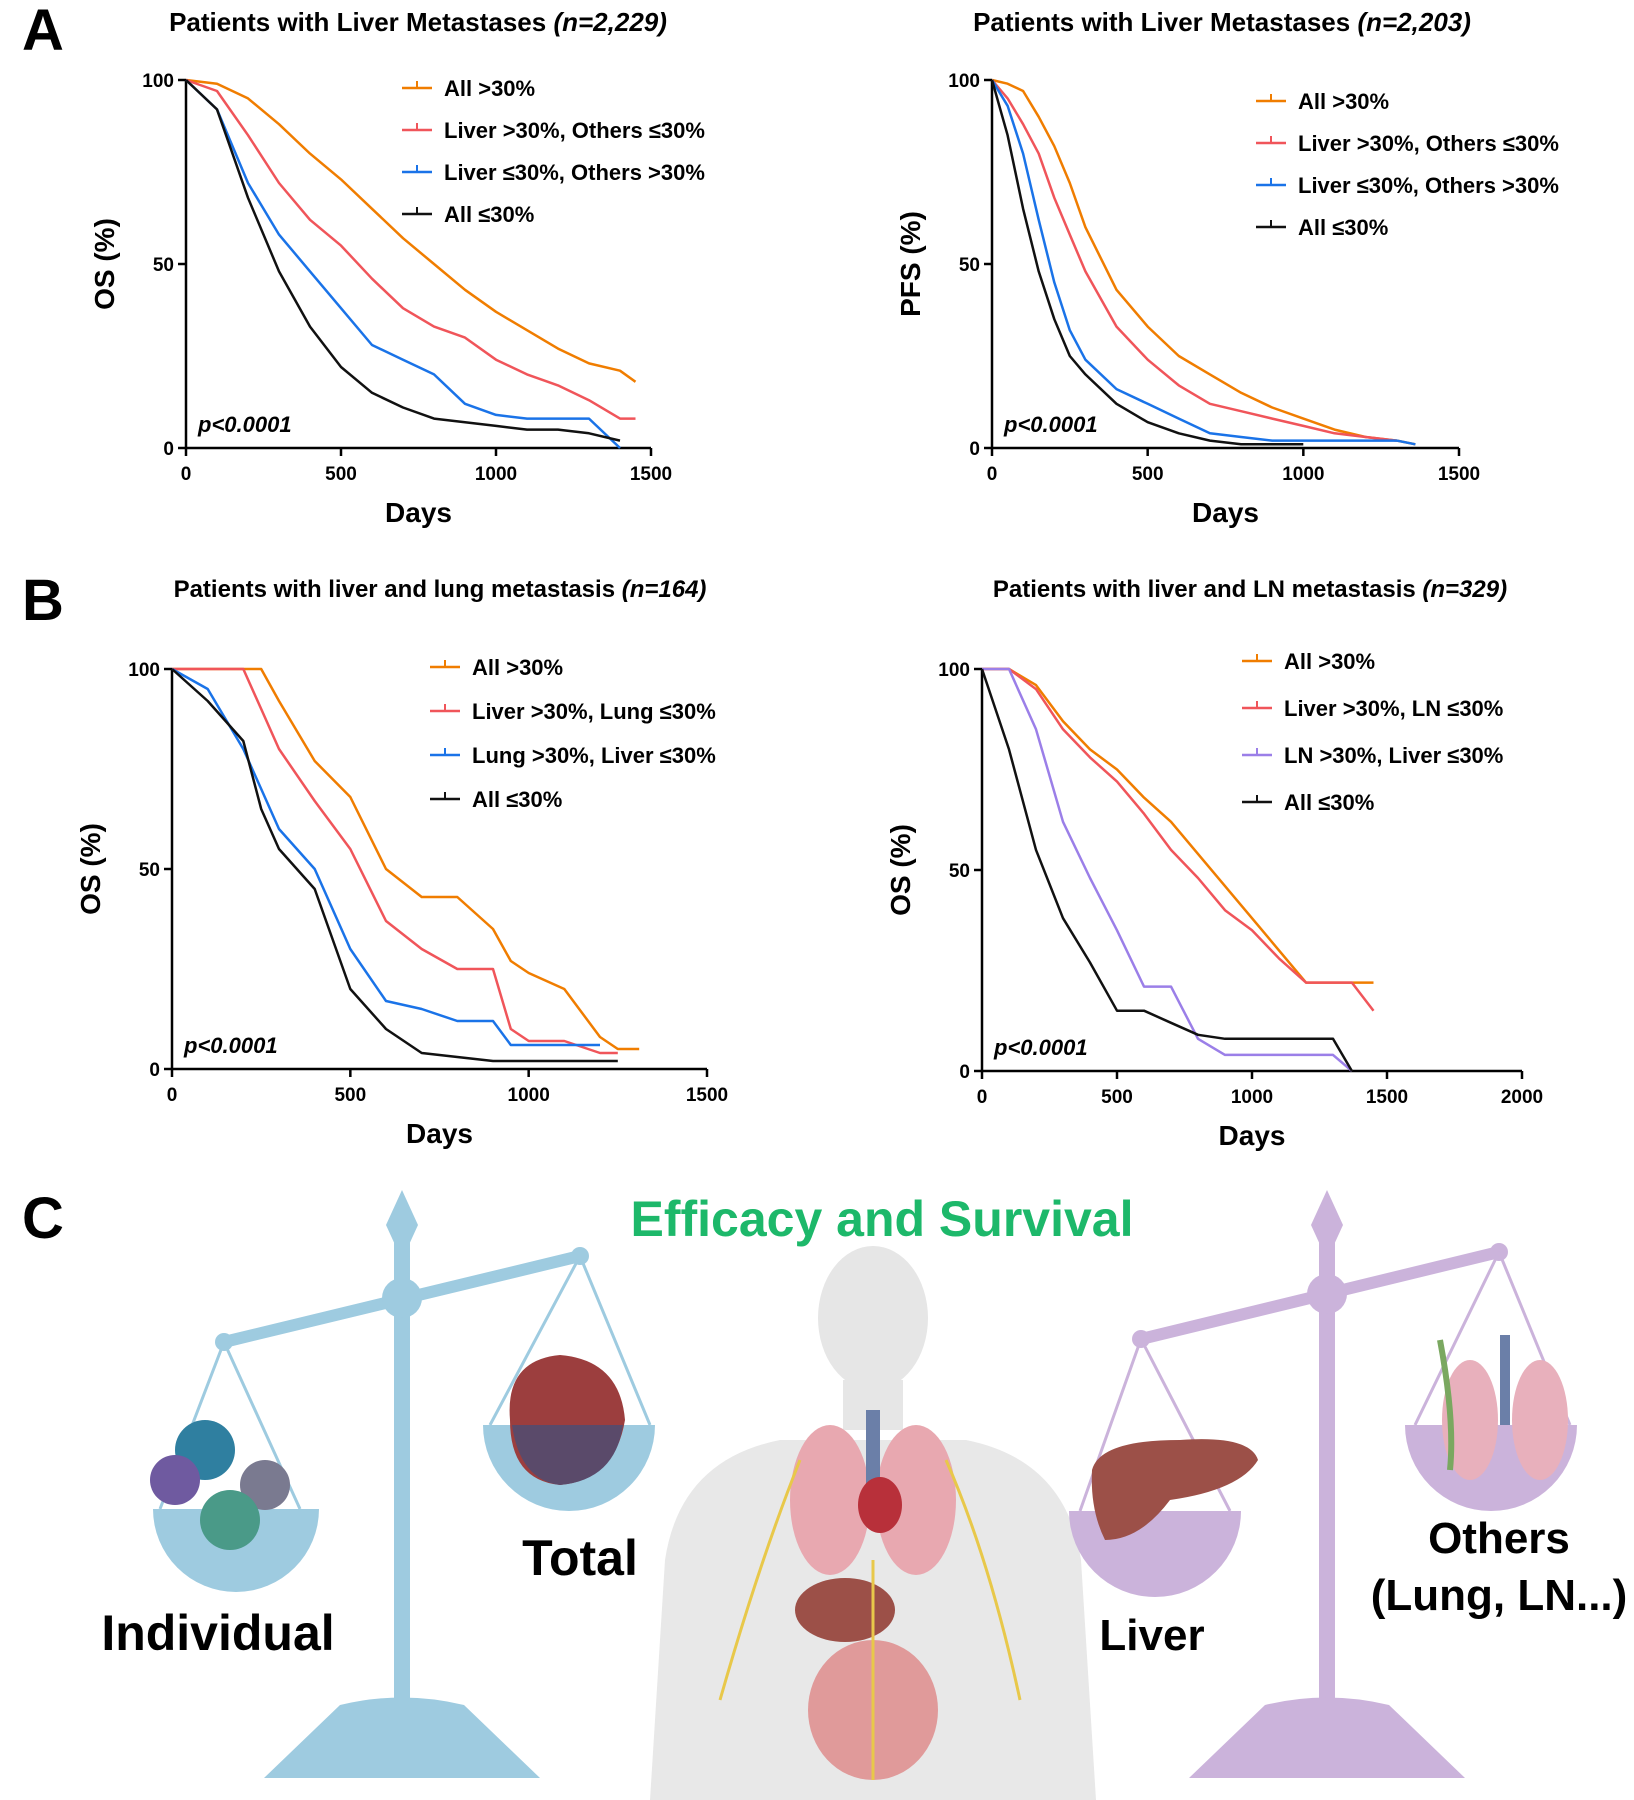 This screenshot has width=1634, height=1800. Describe the element at coordinates (910, 264) in the screenshot. I see `y-axis-label: PFS (%)` at that location.